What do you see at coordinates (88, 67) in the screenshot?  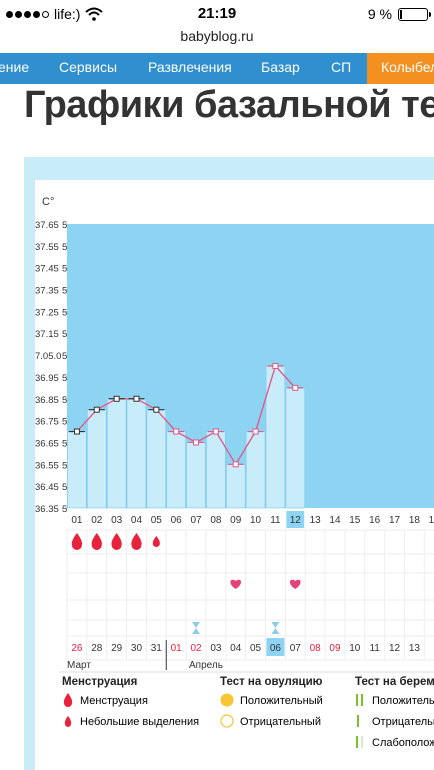 I see `nav-item-services: Сервисы` at bounding box center [88, 67].